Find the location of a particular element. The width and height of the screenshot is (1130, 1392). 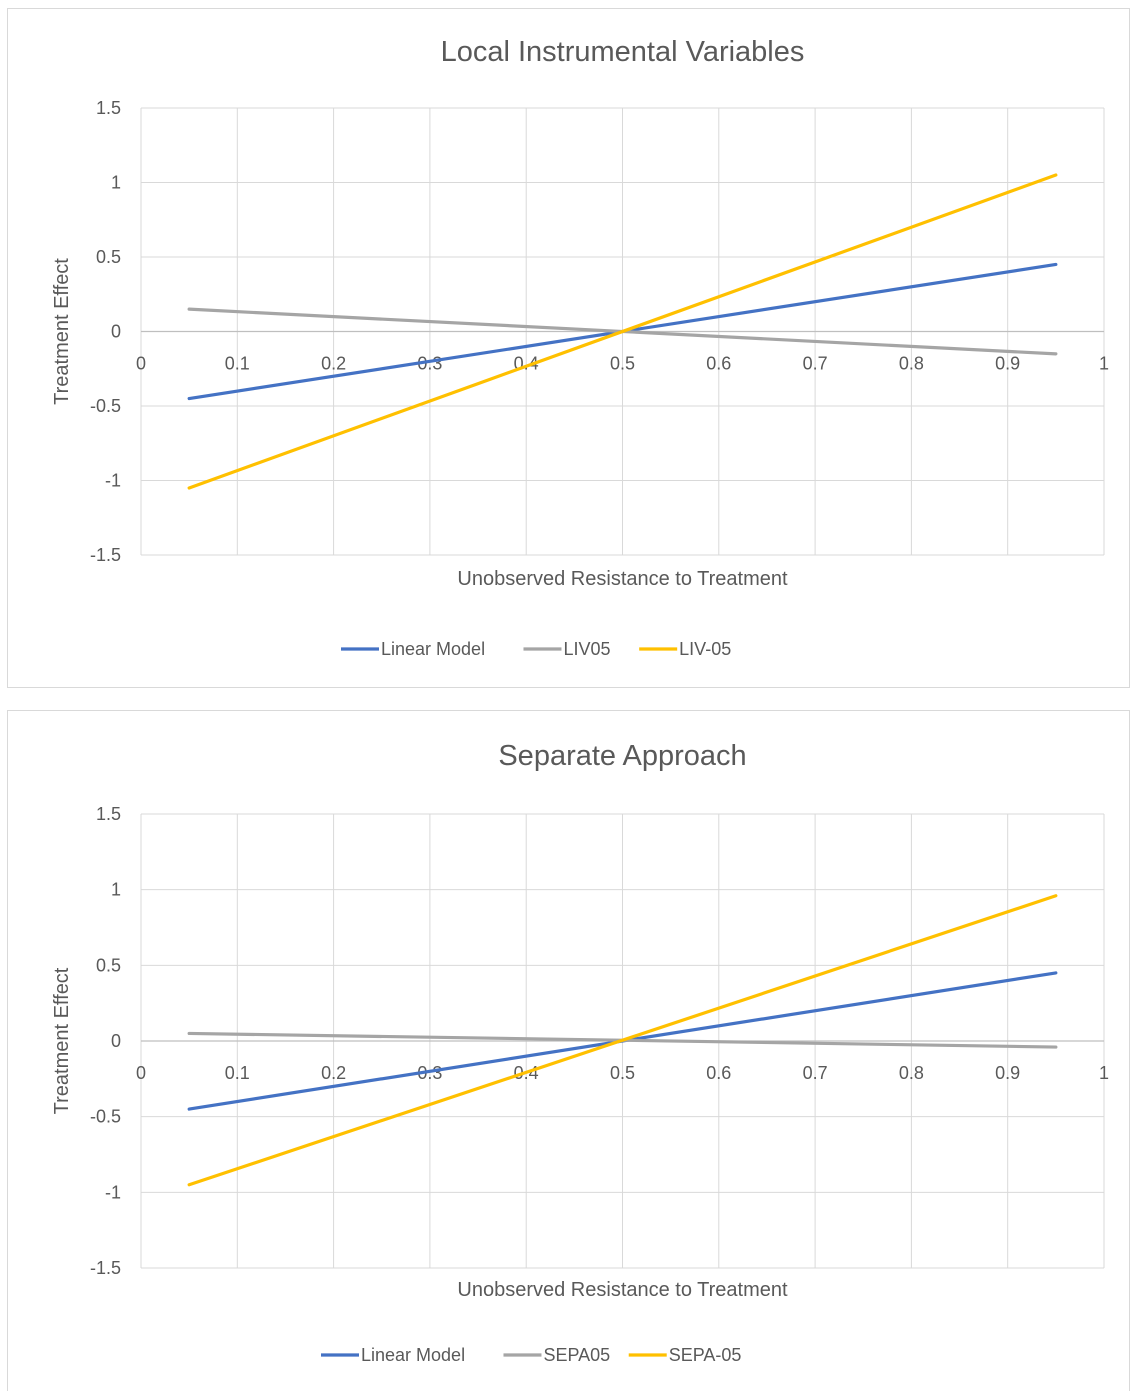

chart-title: Separate Approach is located at coordinates (622, 756).